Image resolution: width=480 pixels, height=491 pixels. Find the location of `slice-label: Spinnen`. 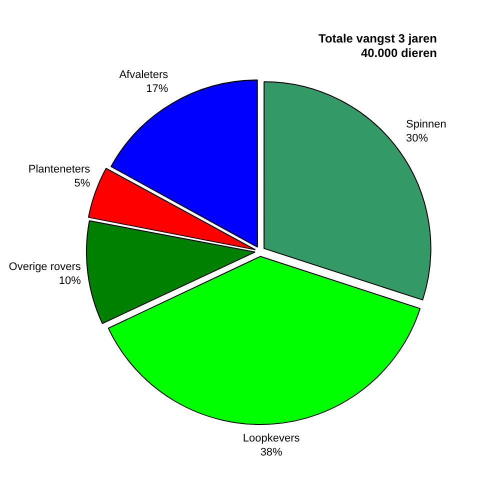

slice-label: Spinnen is located at coordinates (426, 124).